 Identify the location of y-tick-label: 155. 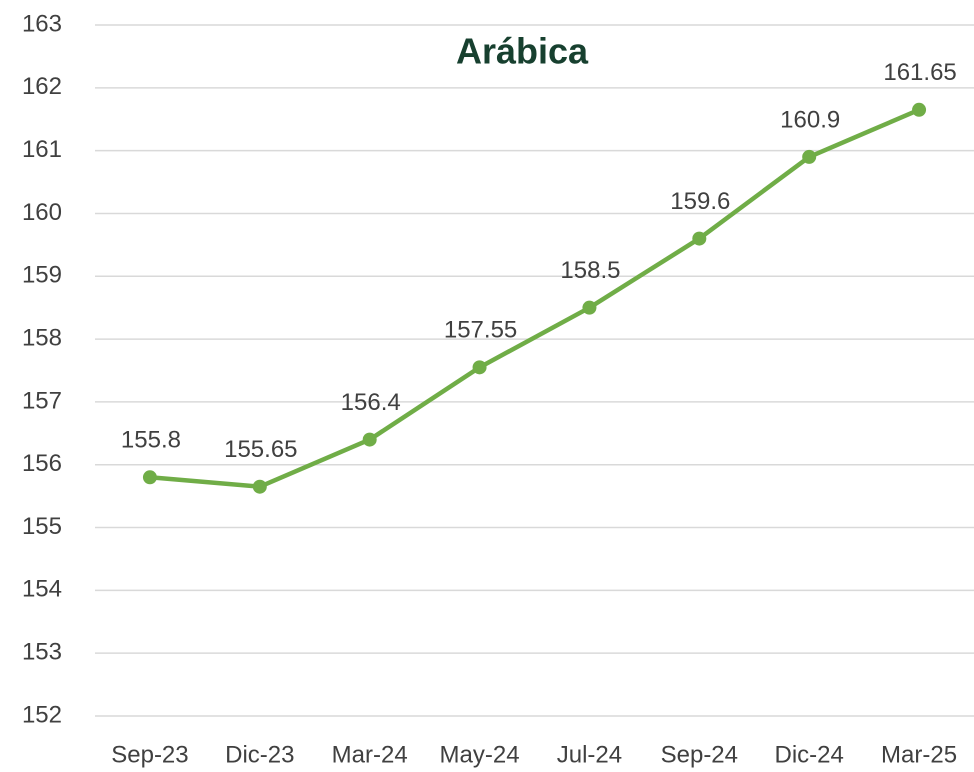
(42, 526).